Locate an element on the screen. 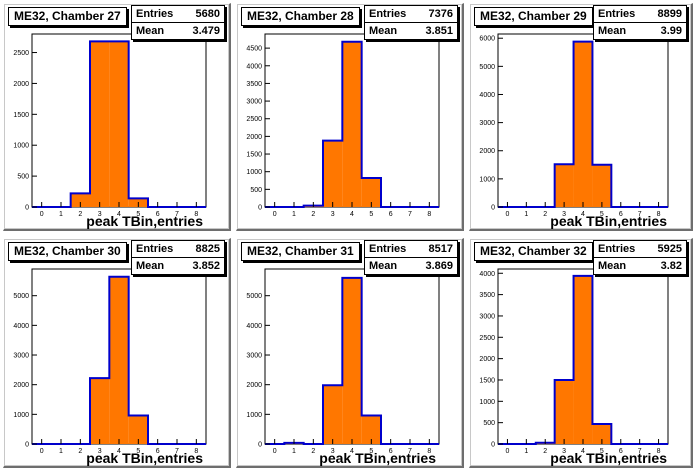 This screenshot has width=696, height=472. stats-box: Entries 7376 Mean 3.851 is located at coordinates (411, 22).